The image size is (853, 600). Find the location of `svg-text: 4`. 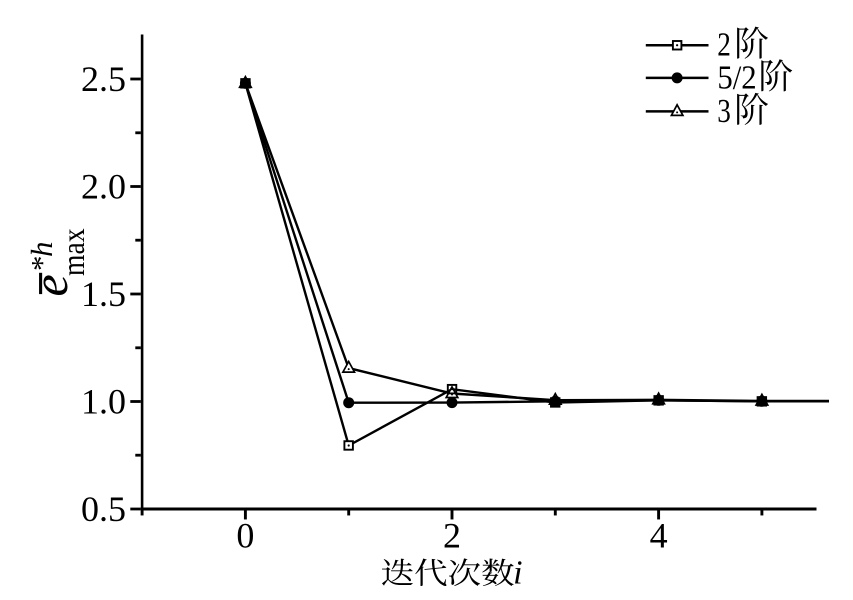

svg-text: 4 is located at coordinates (659, 536).